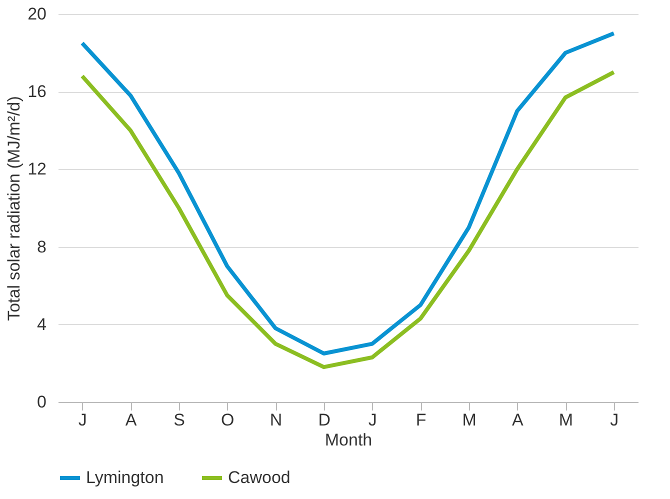  I want to click on y-tick-label: 4, so click(41, 324).